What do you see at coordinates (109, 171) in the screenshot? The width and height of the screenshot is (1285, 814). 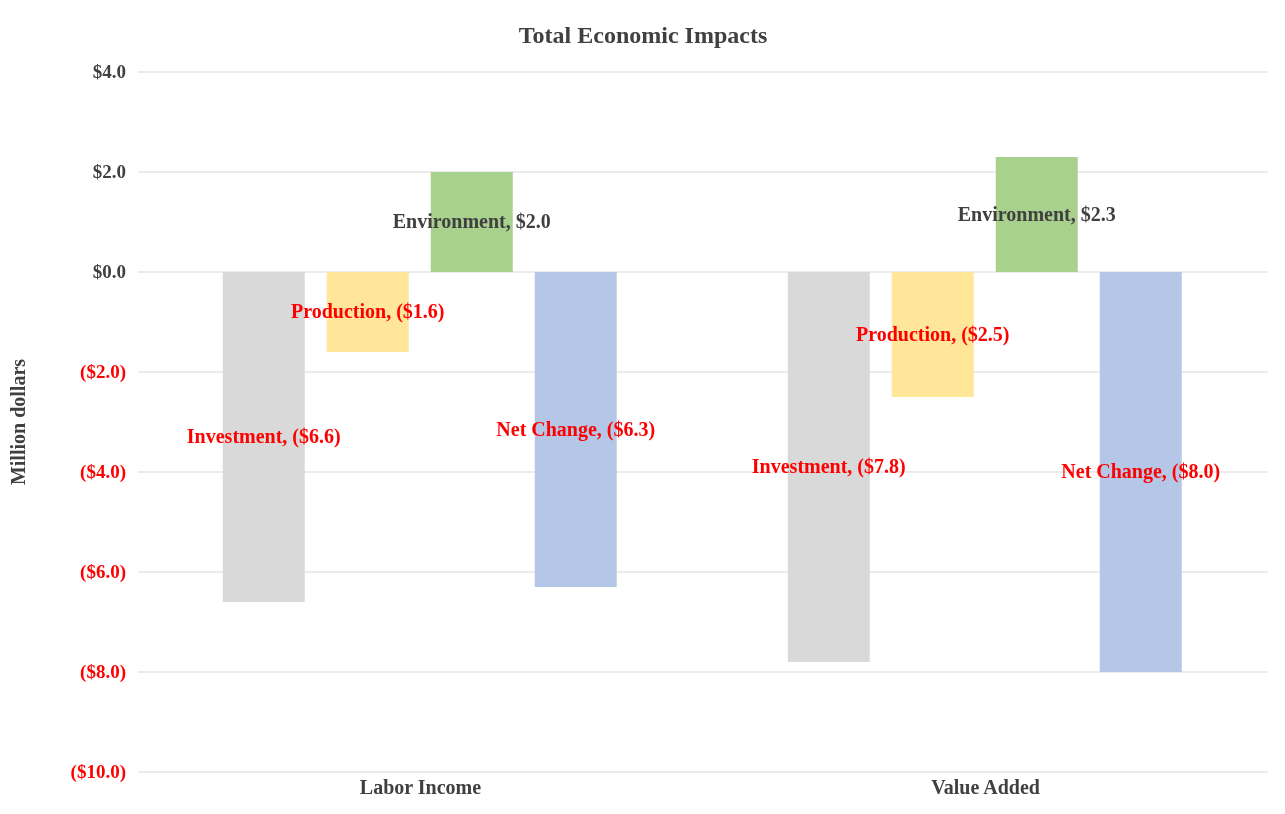 I see `y-tick-label: $2.0` at bounding box center [109, 171].